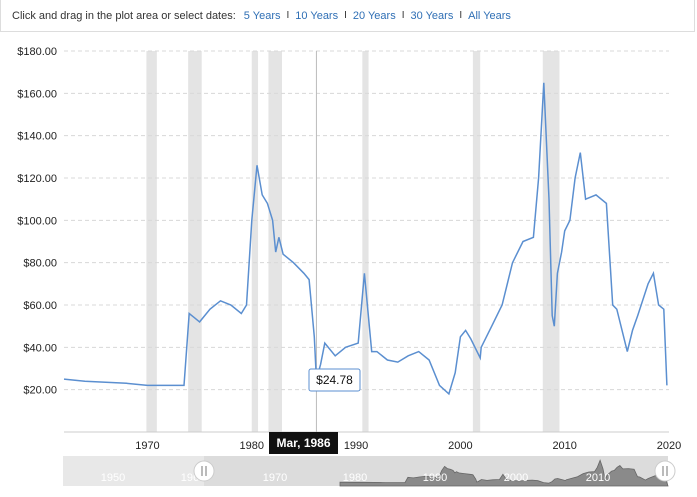 This screenshot has width=697, height=497. What do you see at coordinates (408, 446) in the screenshot?
I see `x-axis: 1970 1980 1990 2000 2010 2020` at bounding box center [408, 446].